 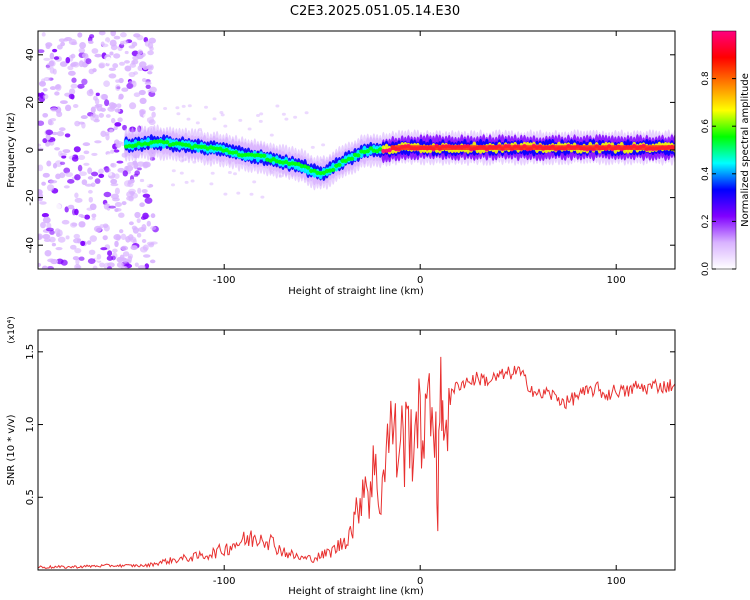 What do you see at coordinates (706, 173) in the screenshot?
I see `colorbar-tick-label: 0.4` at bounding box center [706, 173].